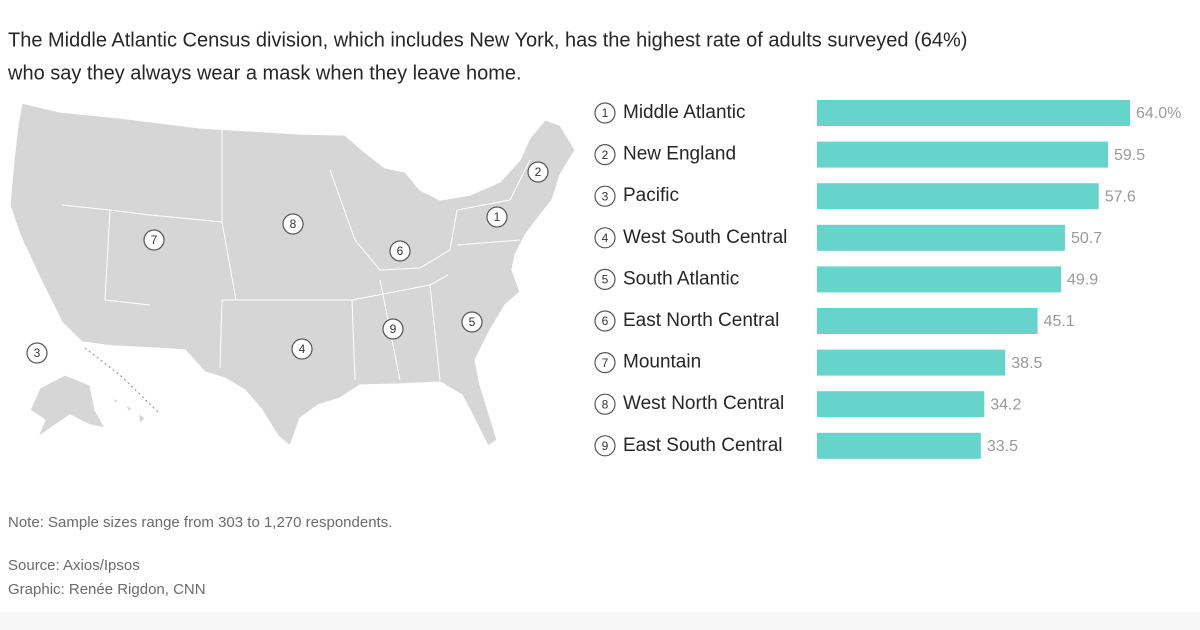  What do you see at coordinates (679, 154) in the screenshot?
I see `category-label: New England` at bounding box center [679, 154].